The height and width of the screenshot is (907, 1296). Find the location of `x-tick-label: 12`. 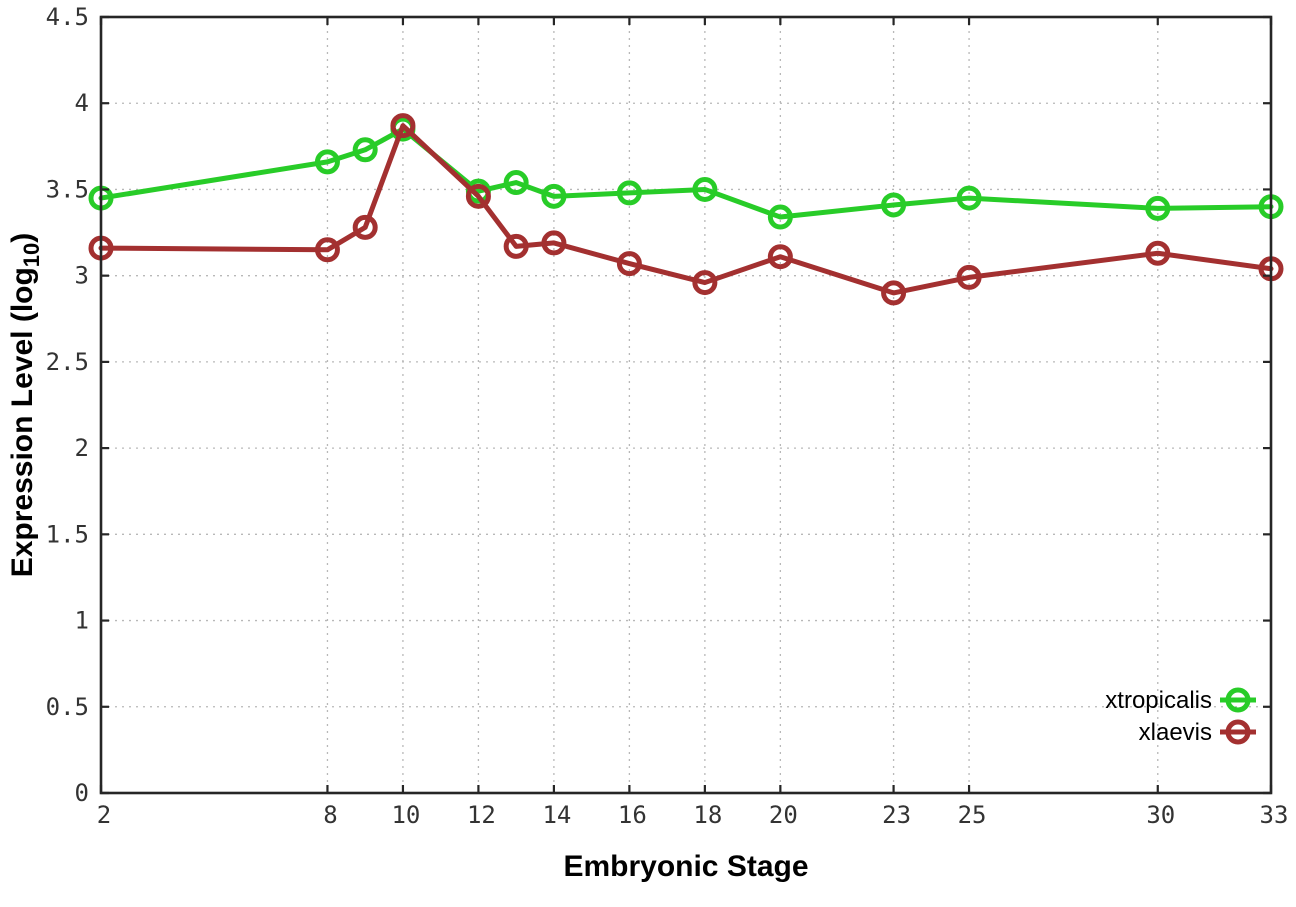

x-tick-label: 12 is located at coordinates (481, 815).